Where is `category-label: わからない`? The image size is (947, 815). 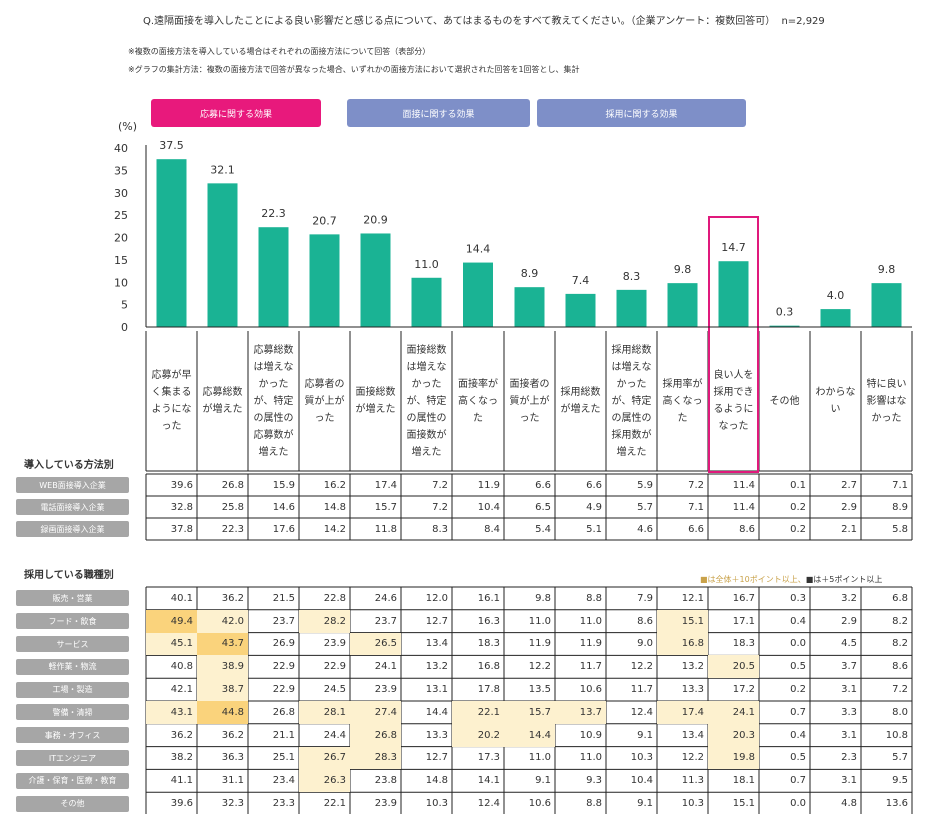 category-label: わからない is located at coordinates (835, 401).